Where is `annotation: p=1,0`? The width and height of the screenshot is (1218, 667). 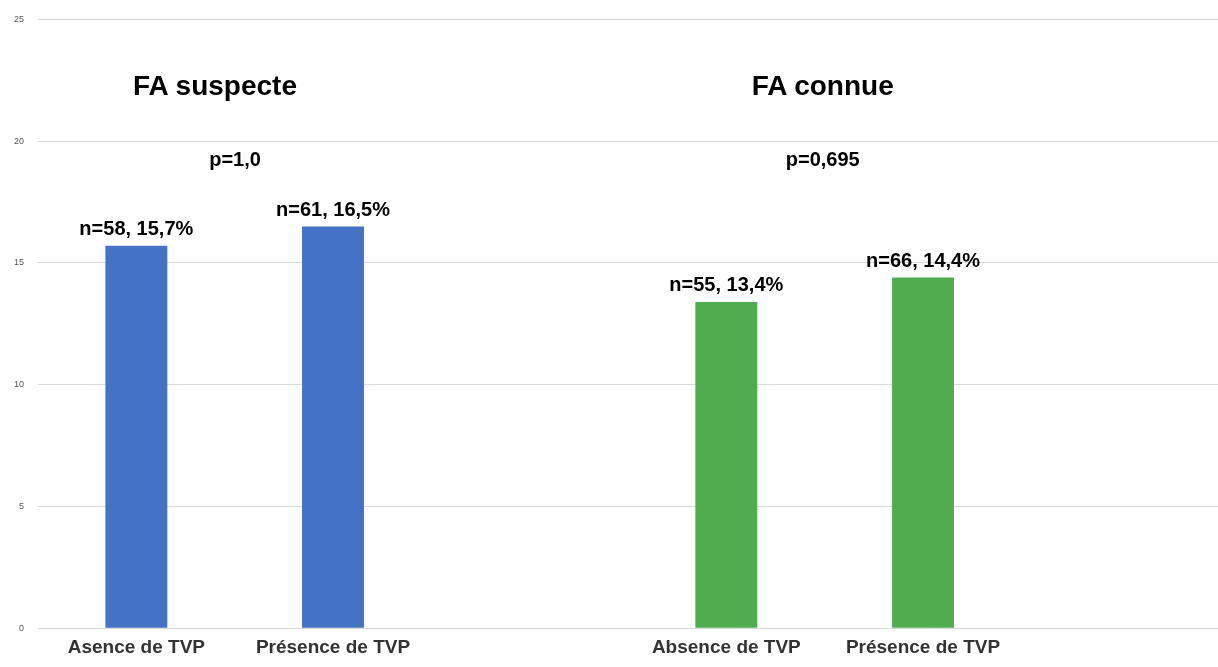
annotation: p=1,0 is located at coordinates (235, 159).